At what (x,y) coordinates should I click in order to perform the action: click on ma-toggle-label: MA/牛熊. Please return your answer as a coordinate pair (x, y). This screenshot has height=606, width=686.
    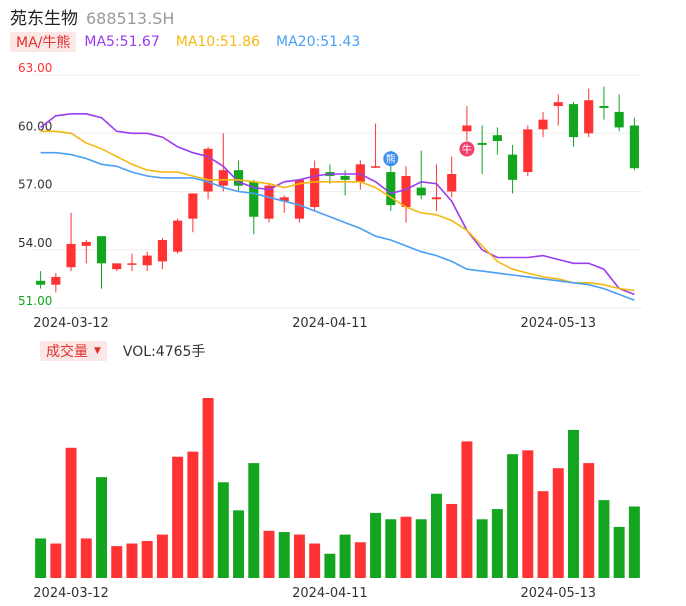
    Looking at the image, I should click on (43, 43).